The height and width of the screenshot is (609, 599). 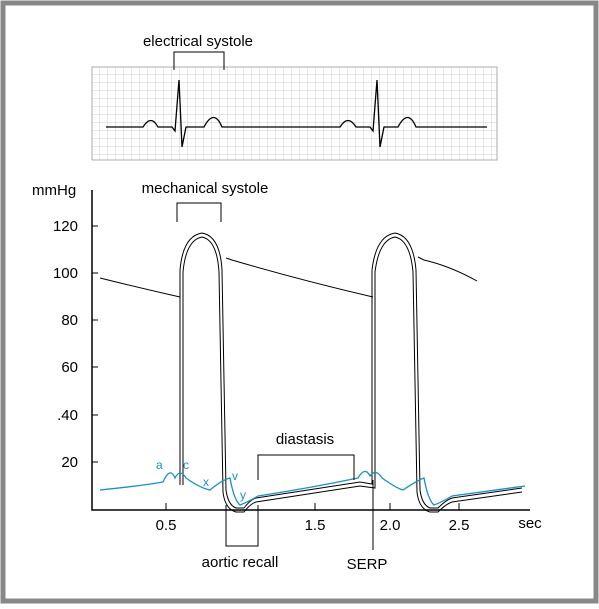 I want to click on aortic-pressure, so click(x=288, y=277).